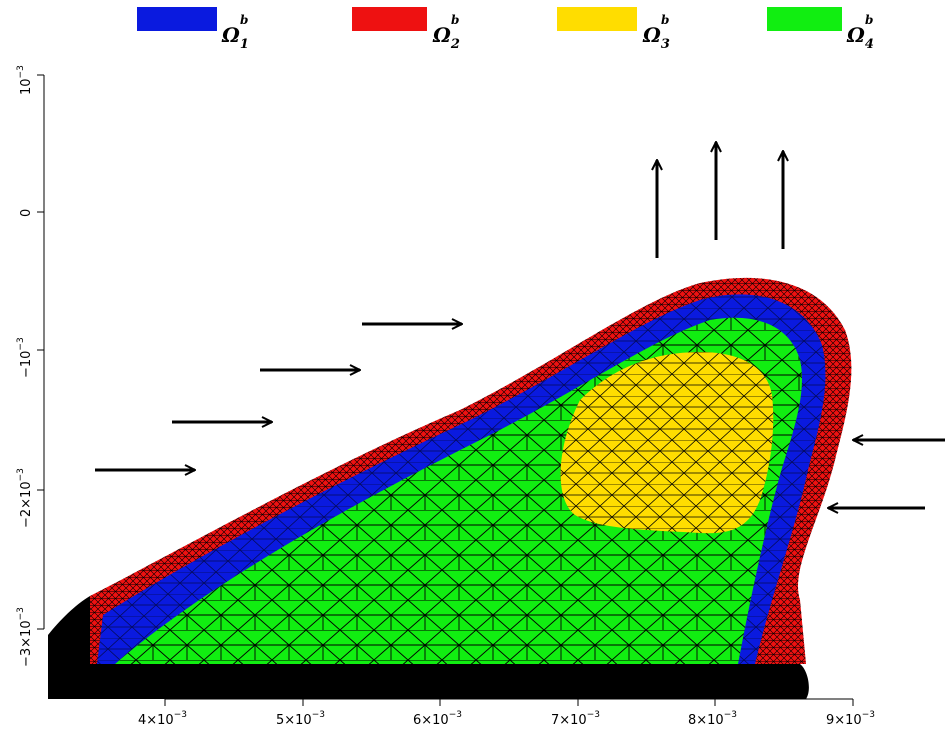 This screenshot has height=733, width=950. What do you see at coordinates (25, 80) in the screenshot?
I see `y-tick-label: 10−3` at bounding box center [25, 80].